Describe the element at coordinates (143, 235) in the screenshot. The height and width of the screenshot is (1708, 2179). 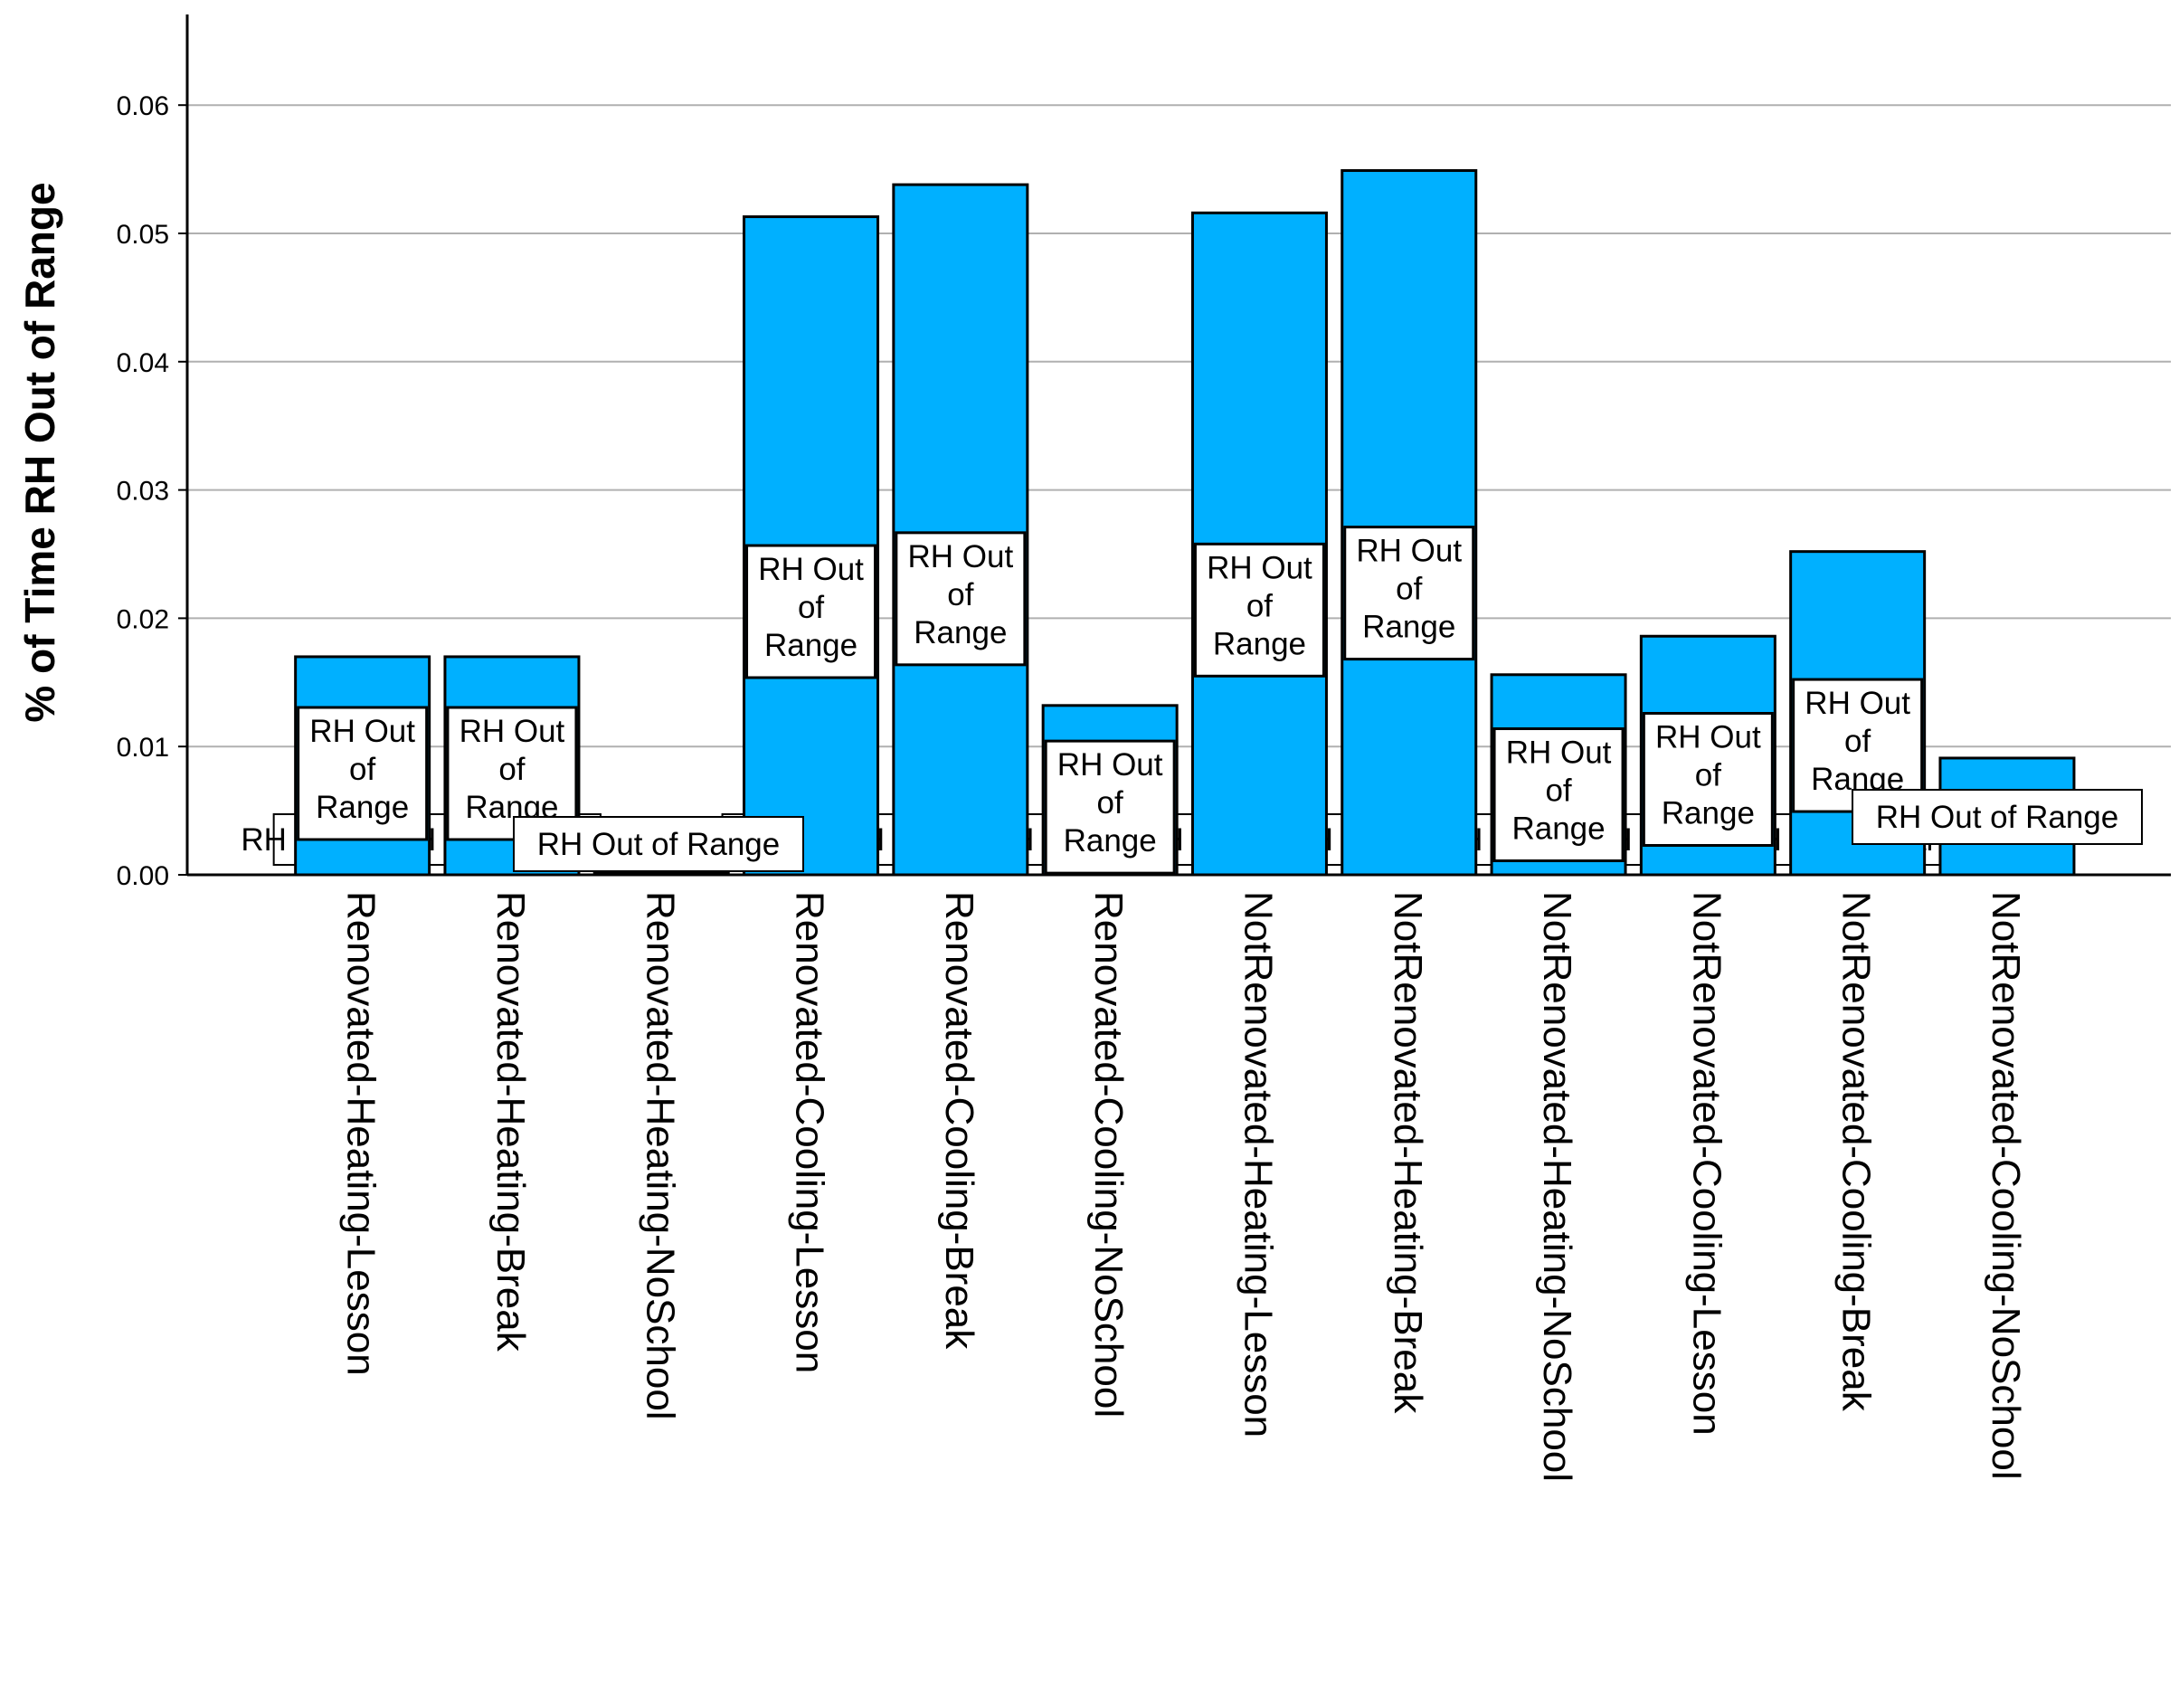
I see `y-tick-label: 0.05` at that location.